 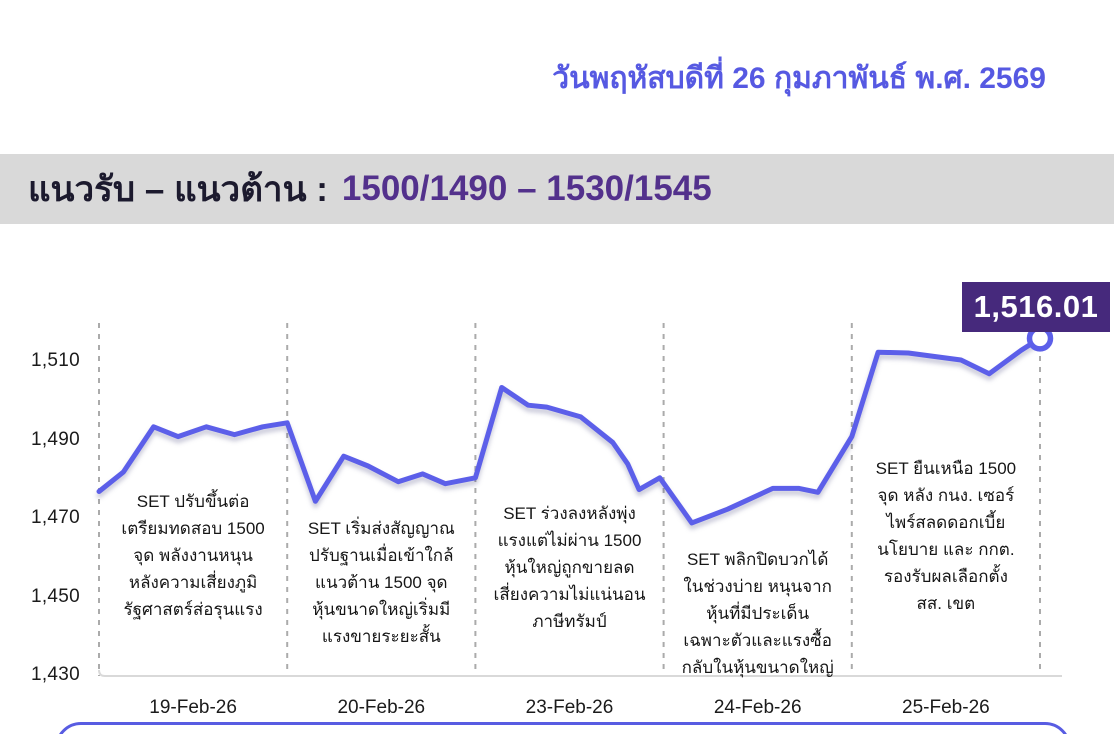 What do you see at coordinates (563, 728) in the screenshot?
I see `bottom-panel-edge` at bounding box center [563, 728].